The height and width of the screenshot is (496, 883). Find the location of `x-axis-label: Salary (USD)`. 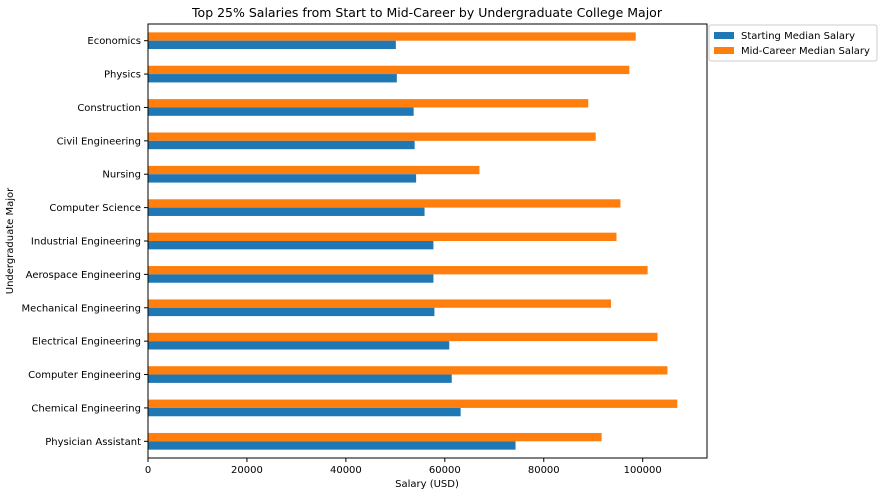

x-axis-label: Salary (USD) is located at coordinates (427, 484).